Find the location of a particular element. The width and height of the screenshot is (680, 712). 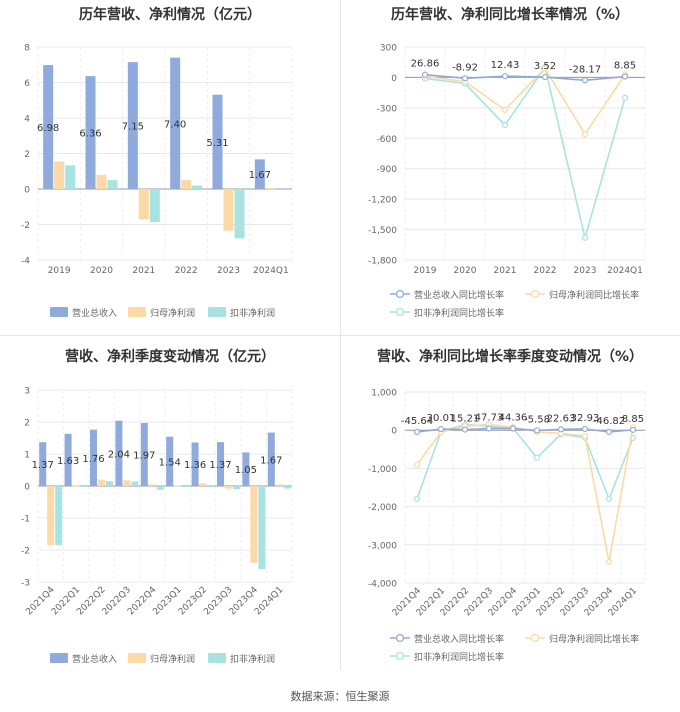

bar-data-label: 1.63 is located at coordinates (68, 461).